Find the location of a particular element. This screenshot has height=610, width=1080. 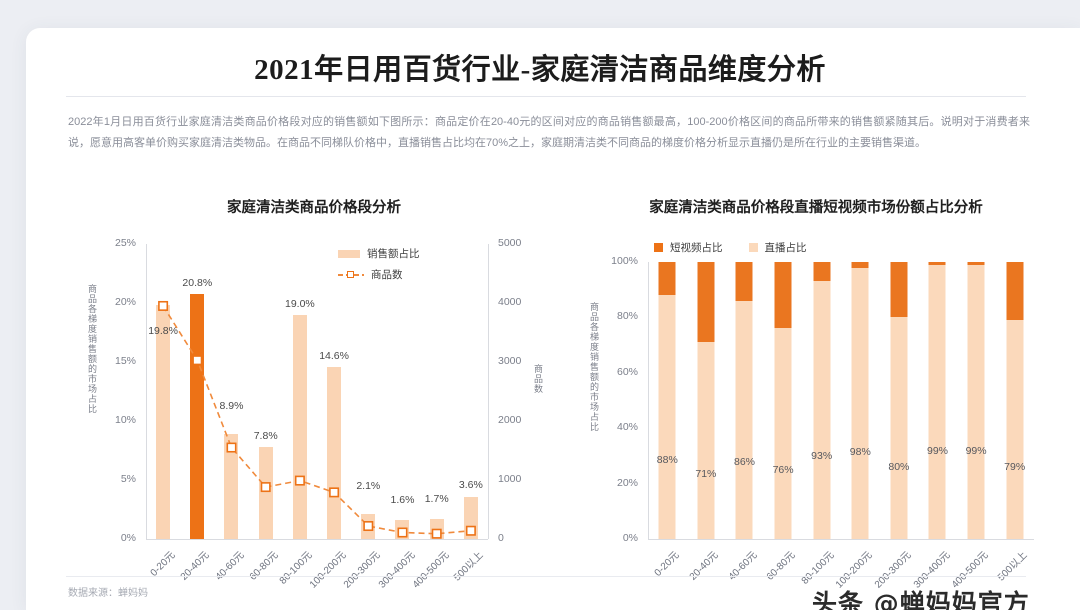

bar-column: 8.9% is located at coordinates (231, 391).